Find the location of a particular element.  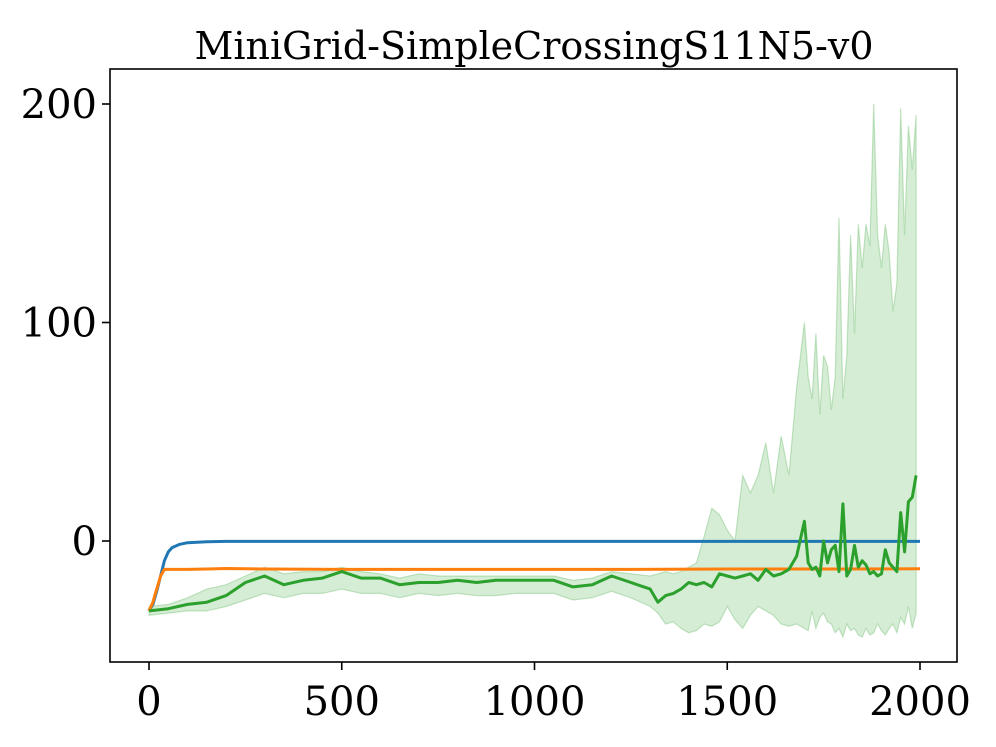

y-tick-label: 0 is located at coordinates (84, 542).